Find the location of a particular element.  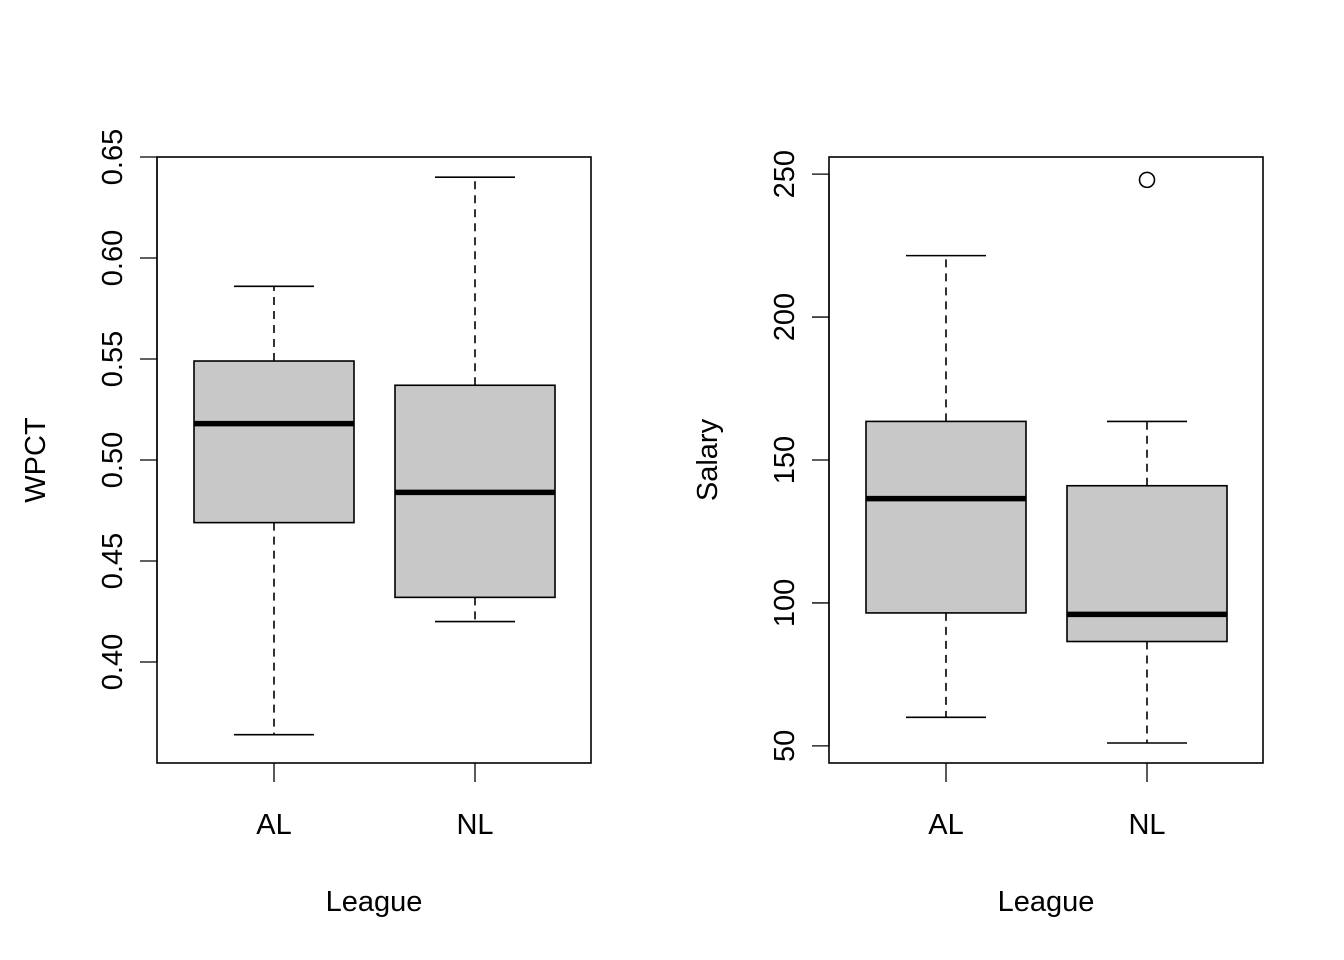

y-tick-label: 0.40 is located at coordinates (113, 662).